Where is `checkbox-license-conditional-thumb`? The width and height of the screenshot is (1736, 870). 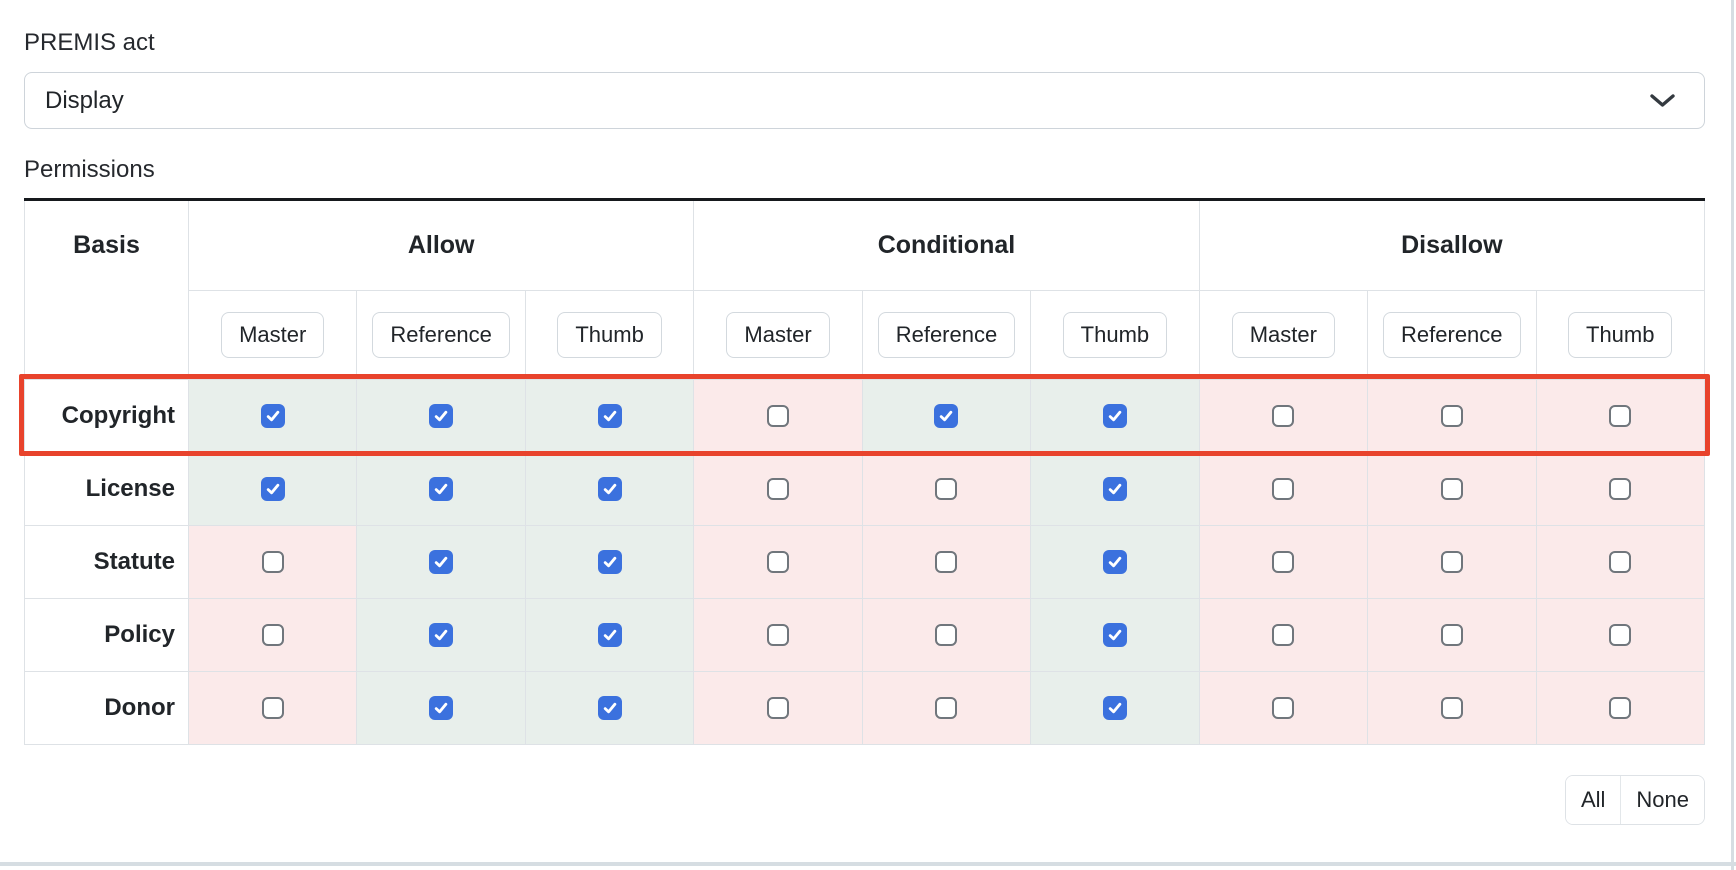
checkbox-license-conditional-thumb is located at coordinates (1114, 489).